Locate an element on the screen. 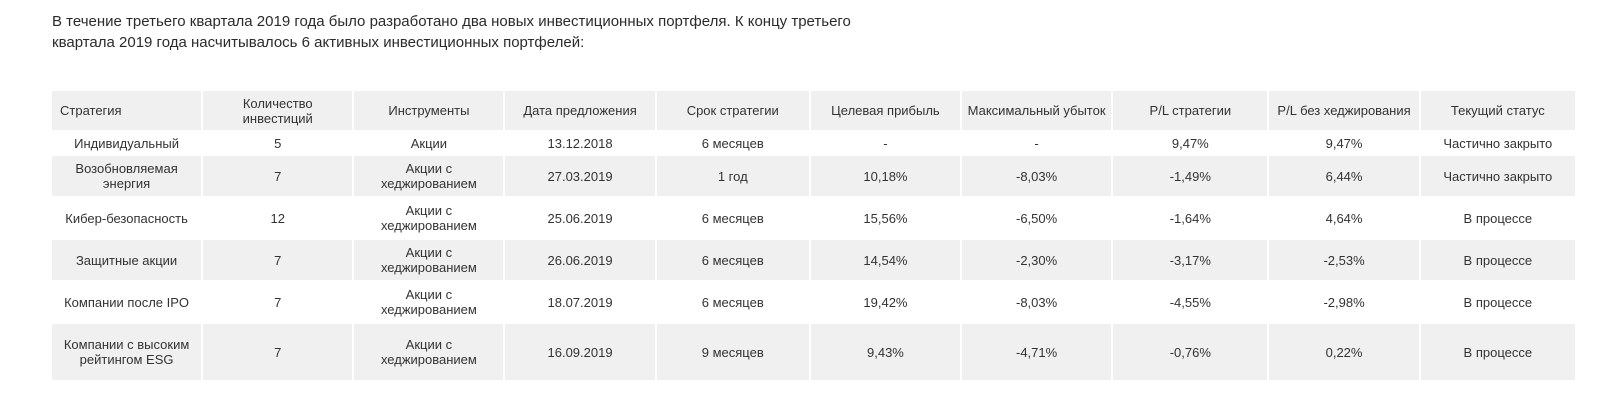 The height and width of the screenshot is (413, 1612). cell-strategy-pl: -0,76% is located at coordinates (1190, 353).